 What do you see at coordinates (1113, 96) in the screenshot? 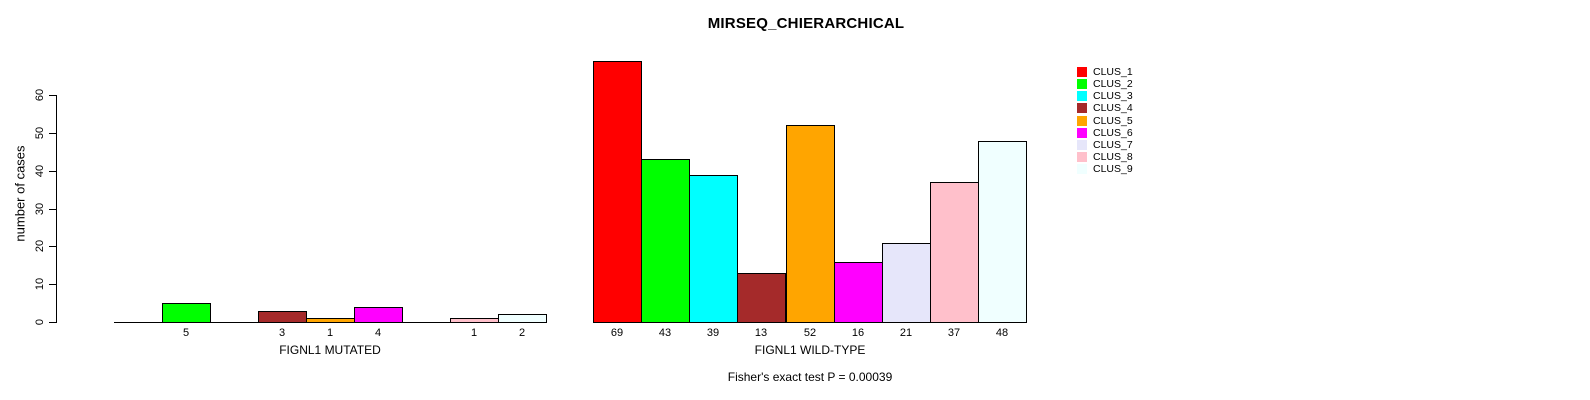
I see `legend-label: CLUS_3` at bounding box center [1113, 96].